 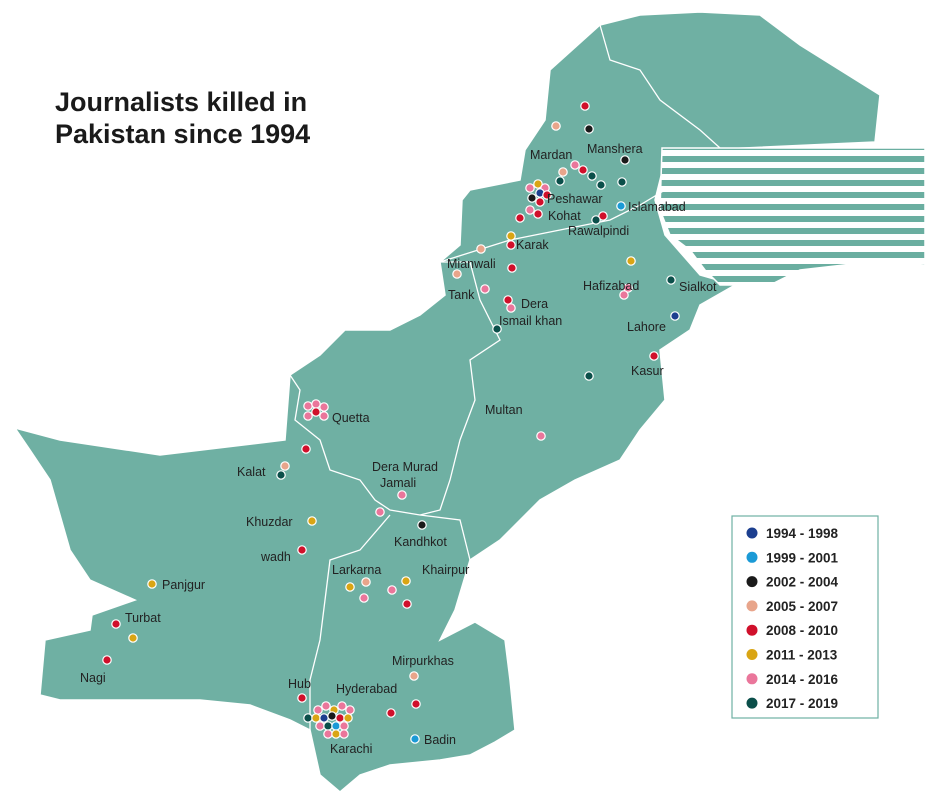 What do you see at coordinates (398, 483) in the screenshot?
I see `place-label: Jamali` at bounding box center [398, 483].